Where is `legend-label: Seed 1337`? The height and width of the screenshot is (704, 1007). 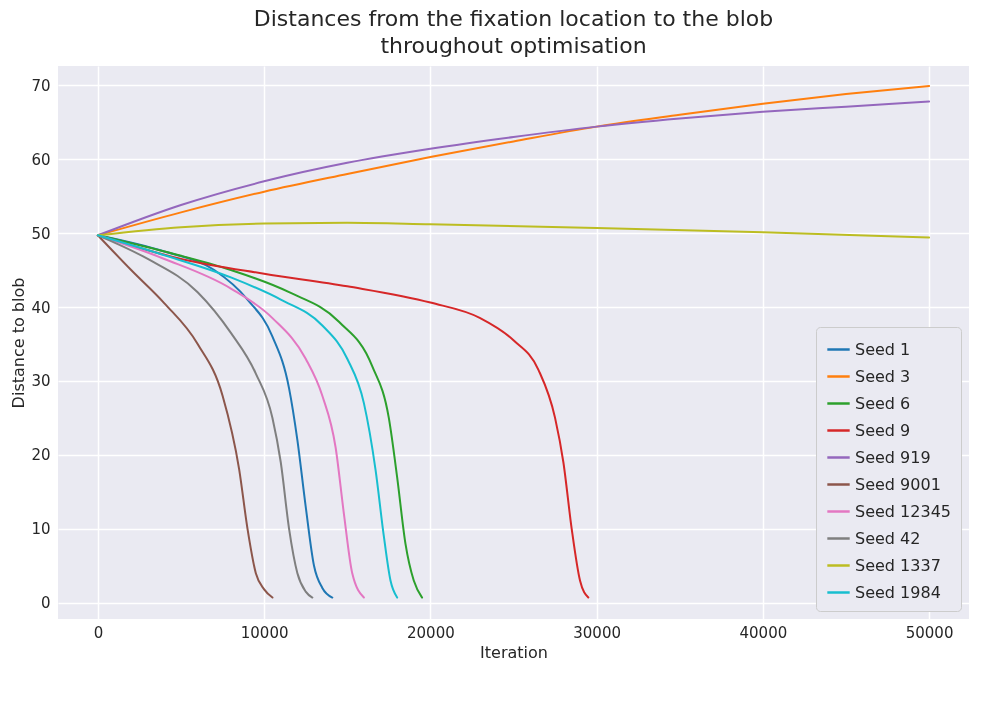 legend-label: Seed 1337 is located at coordinates (898, 565).